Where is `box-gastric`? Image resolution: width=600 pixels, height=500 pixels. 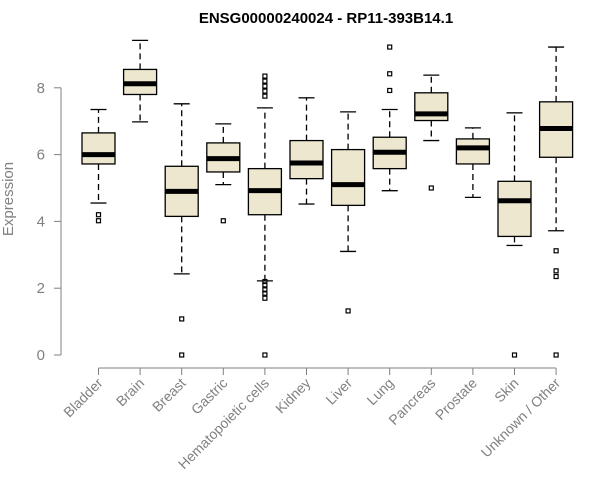 box-gastric is located at coordinates (223, 173).